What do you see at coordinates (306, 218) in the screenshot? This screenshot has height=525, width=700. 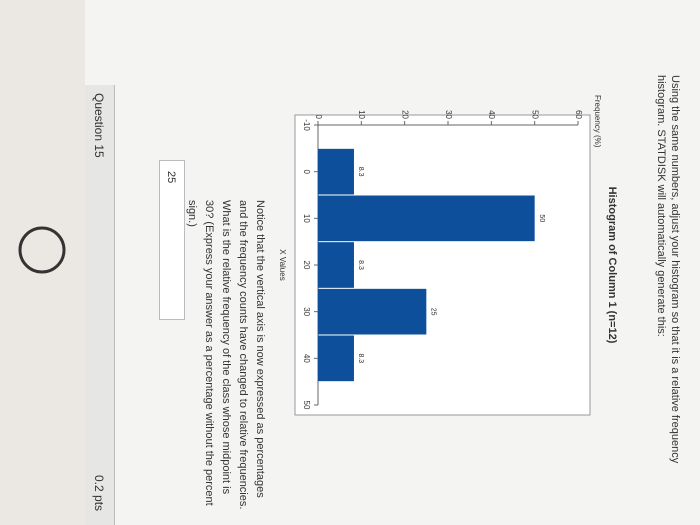 I see `x-tick-label: 10` at bounding box center [306, 218].